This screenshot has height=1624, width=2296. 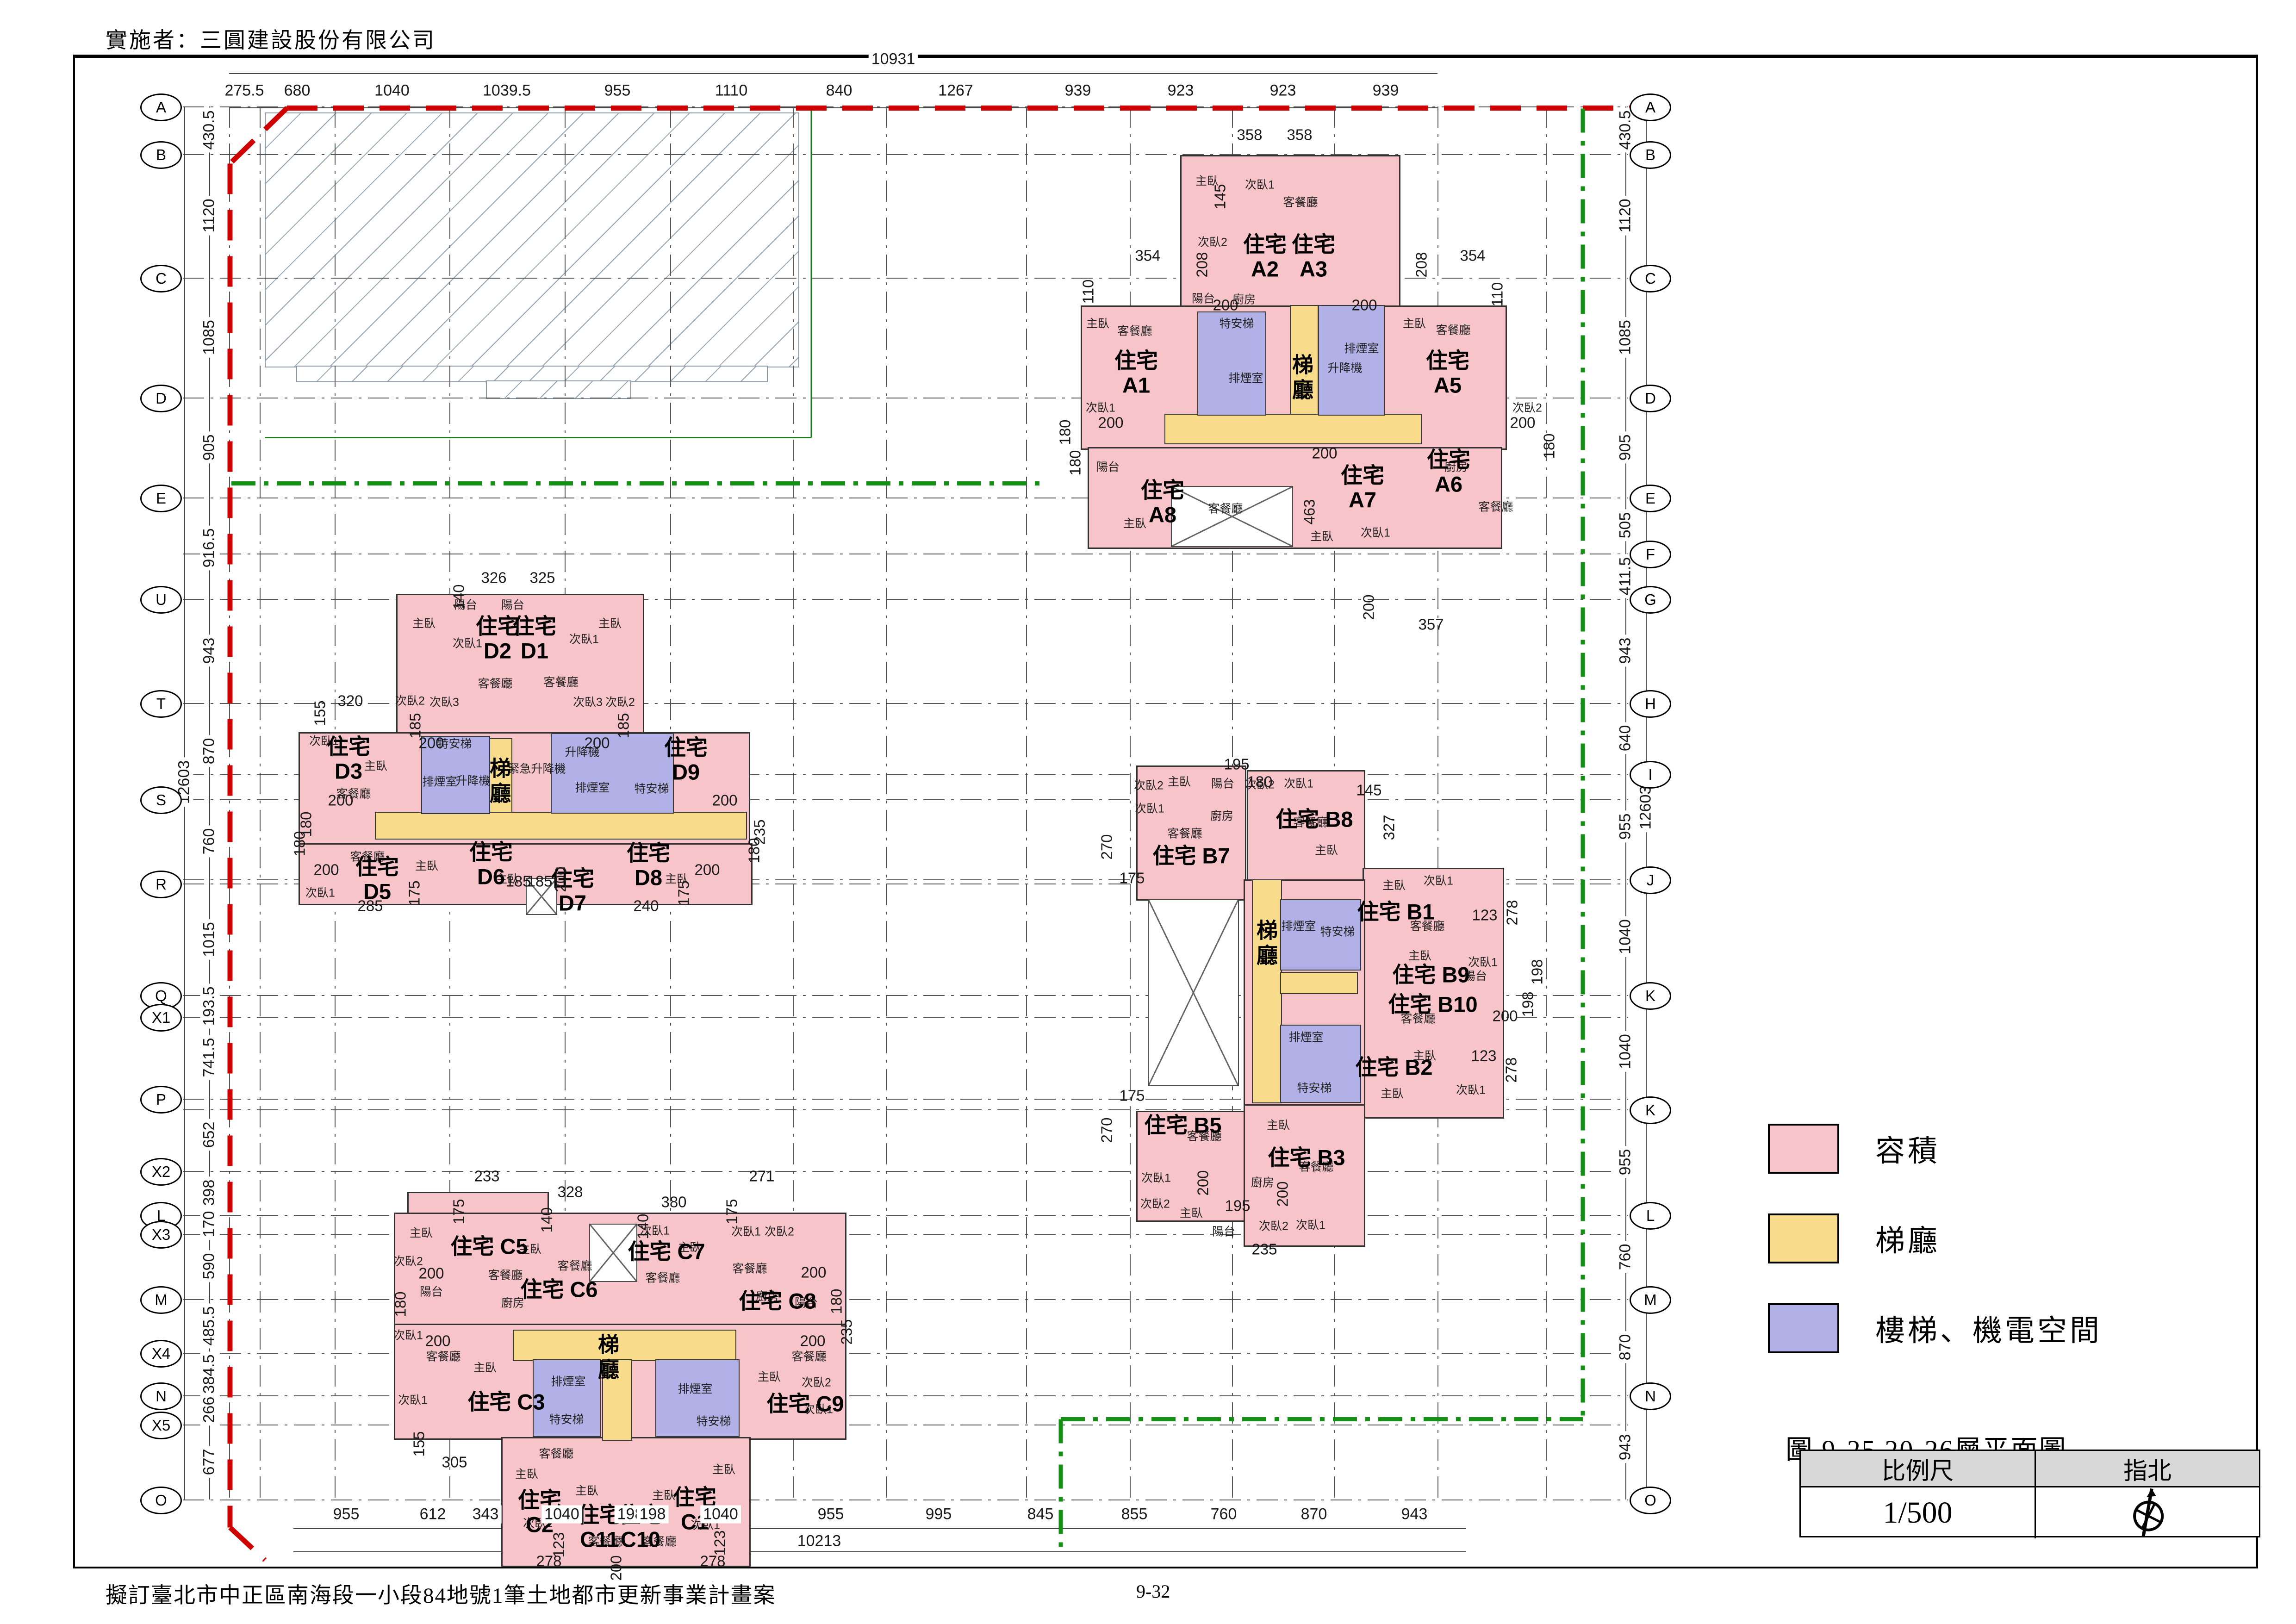 What do you see at coordinates (720, 1514) in the screenshot?
I see `dimension-text: 1040` at bounding box center [720, 1514].